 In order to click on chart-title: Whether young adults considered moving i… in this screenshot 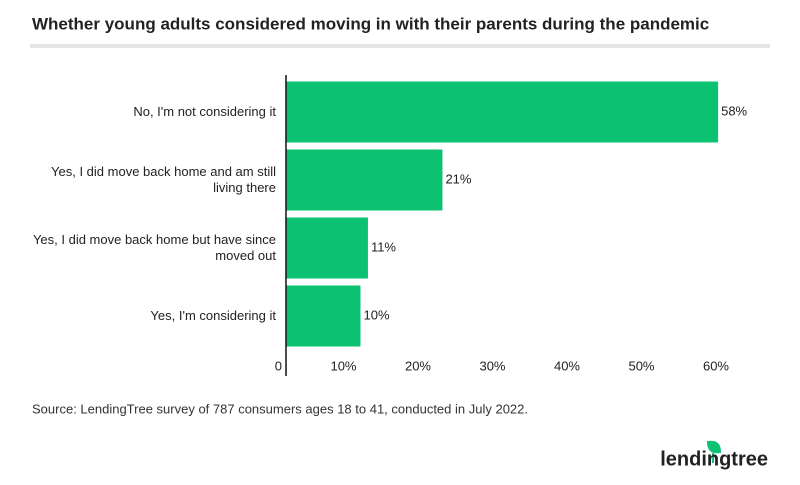, I will do `click(370, 23)`.